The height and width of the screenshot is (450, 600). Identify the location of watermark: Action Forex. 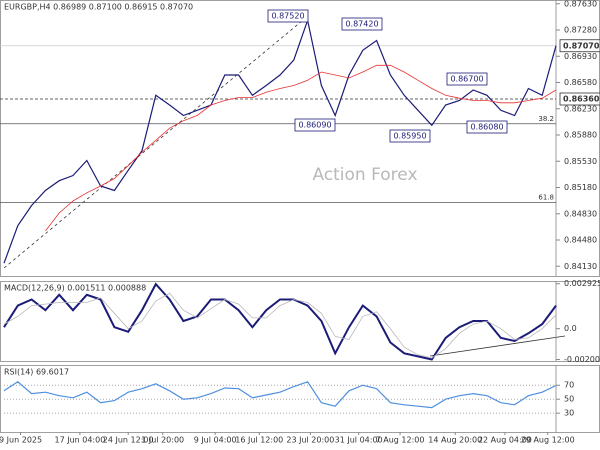
(364, 175).